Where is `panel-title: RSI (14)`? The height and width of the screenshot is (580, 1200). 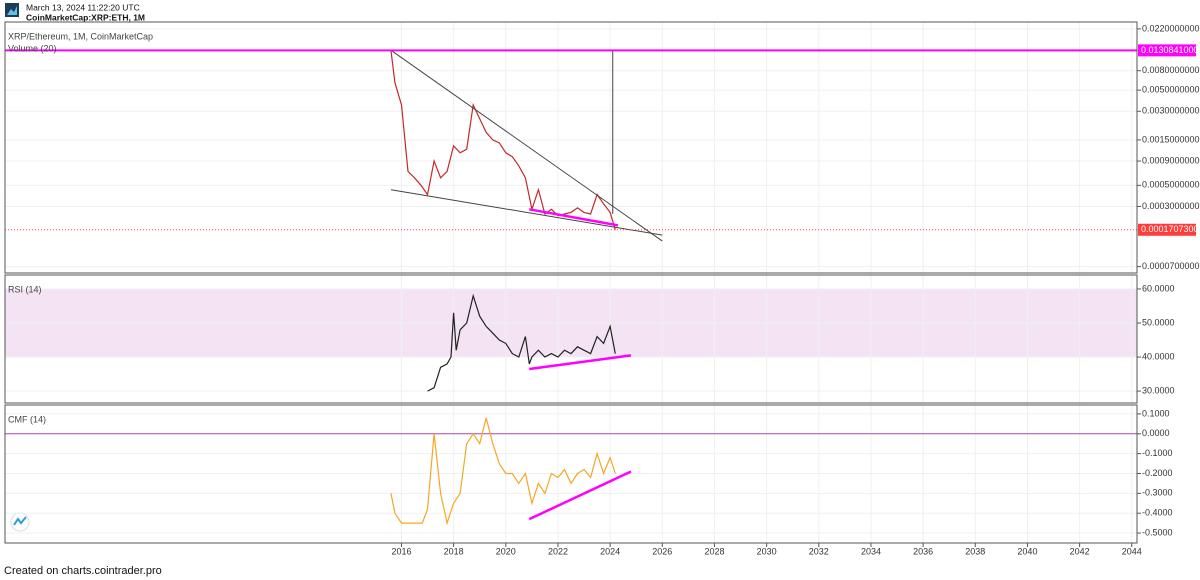 panel-title: RSI (14) is located at coordinates (25, 289).